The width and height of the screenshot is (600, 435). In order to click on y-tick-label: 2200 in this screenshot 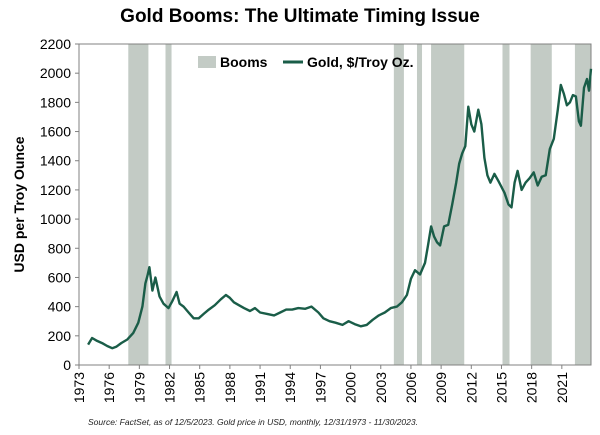, I will do `click(55, 44)`.